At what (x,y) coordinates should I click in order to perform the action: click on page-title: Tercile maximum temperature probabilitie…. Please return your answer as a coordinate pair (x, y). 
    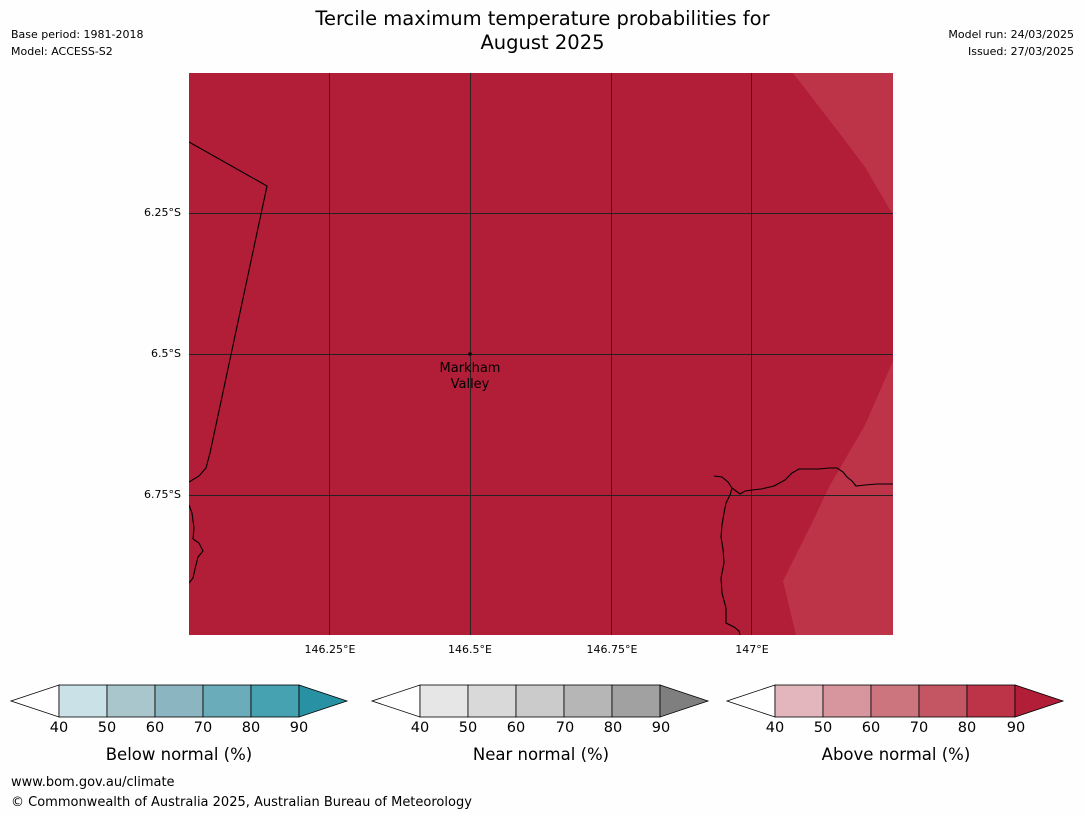
    Looking at the image, I should click on (542, 31).